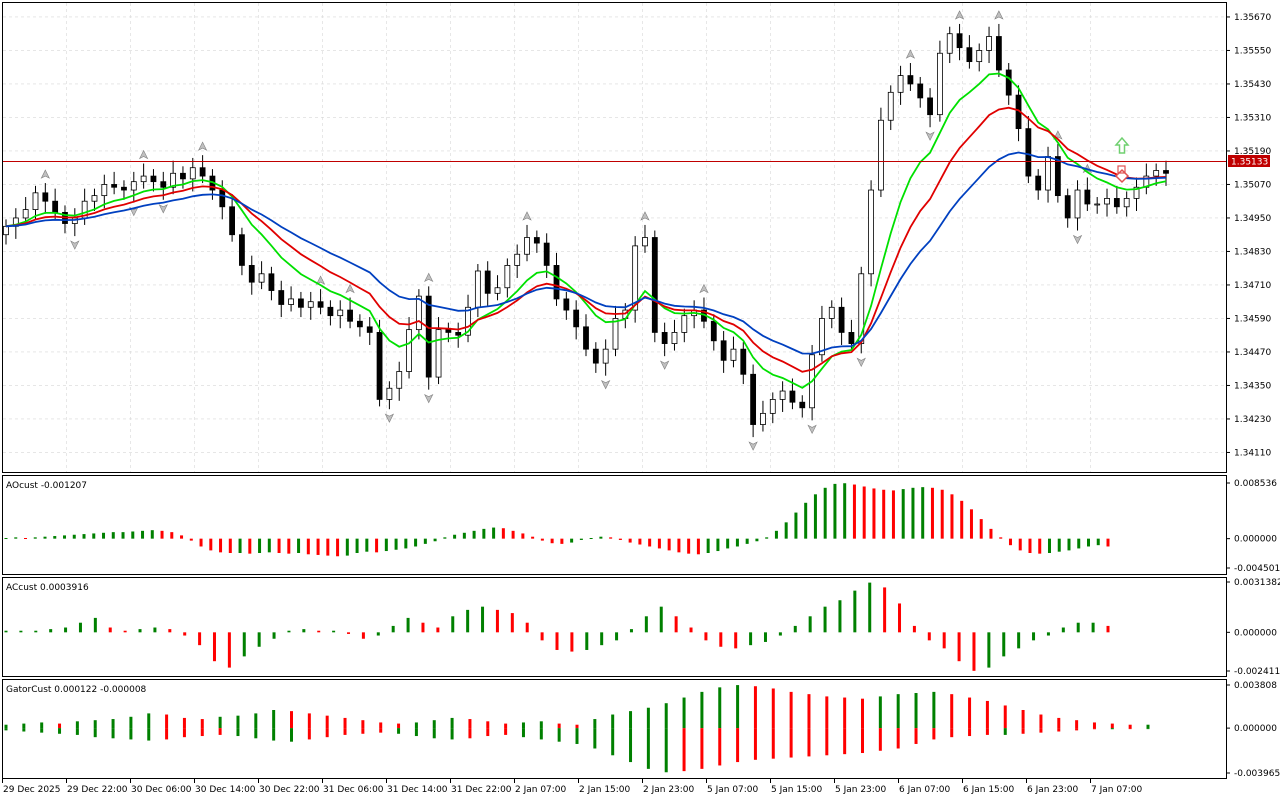 This screenshot has height=800, width=1280. I want to click on axis-tick-label: -0.004501, so click(1257, 569).